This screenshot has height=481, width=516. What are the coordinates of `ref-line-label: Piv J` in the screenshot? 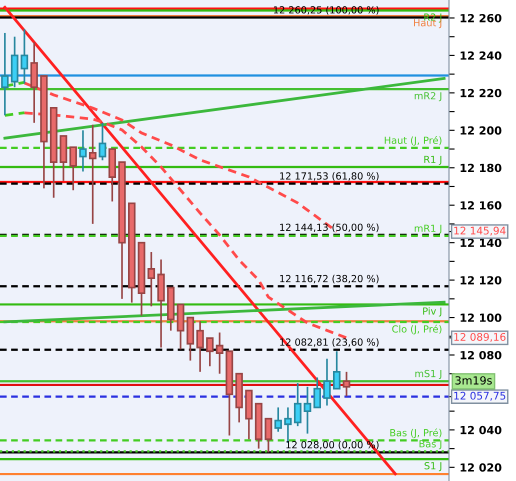 It's located at (432, 312).